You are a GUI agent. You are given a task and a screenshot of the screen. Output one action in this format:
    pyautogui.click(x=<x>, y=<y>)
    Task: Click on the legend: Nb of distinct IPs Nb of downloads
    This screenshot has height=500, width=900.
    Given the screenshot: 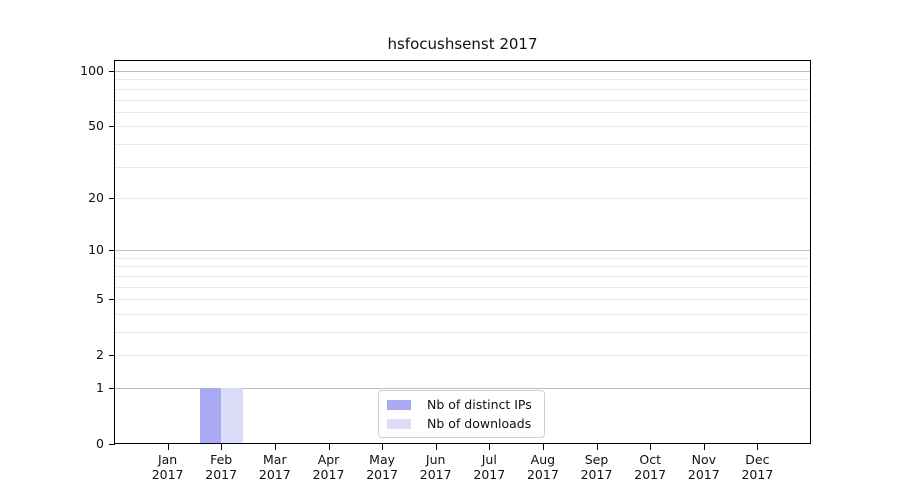 What is the action you would take?
    pyautogui.click(x=461, y=414)
    